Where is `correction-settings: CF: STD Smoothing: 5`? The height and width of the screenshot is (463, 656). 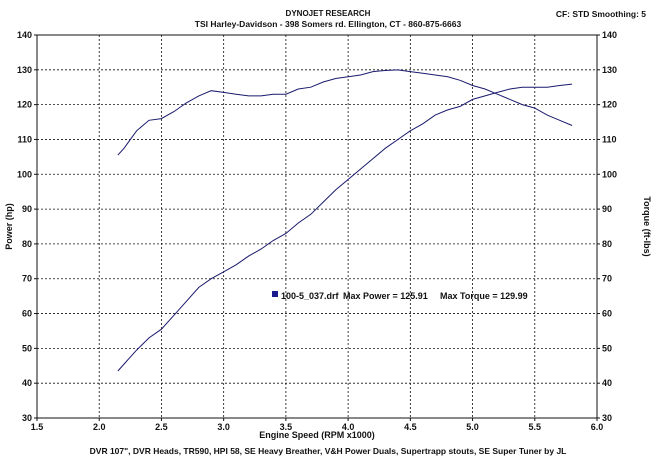
correction-settings: CF: STD Smoothing: 5 is located at coordinates (600, 14).